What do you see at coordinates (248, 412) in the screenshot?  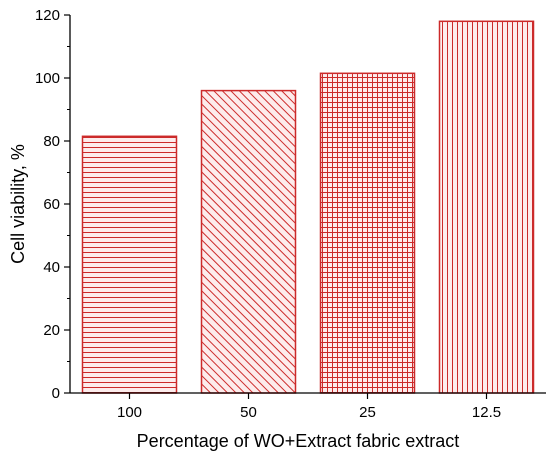 I see `x-tick-label: 50` at bounding box center [248, 412].